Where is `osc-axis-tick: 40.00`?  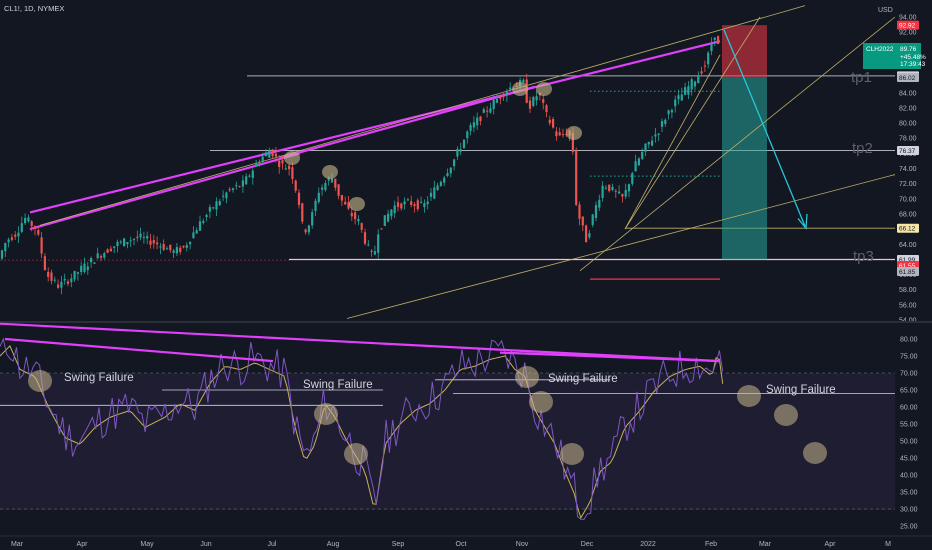
osc-axis-tick: 40.00 is located at coordinates (909, 476).